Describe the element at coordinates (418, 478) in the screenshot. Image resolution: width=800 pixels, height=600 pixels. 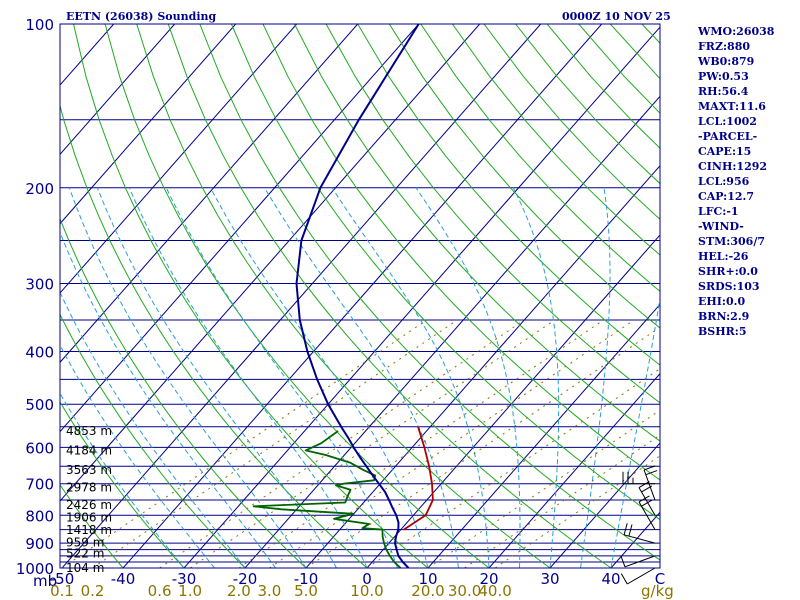
I see `parcel-profile-line` at that location.